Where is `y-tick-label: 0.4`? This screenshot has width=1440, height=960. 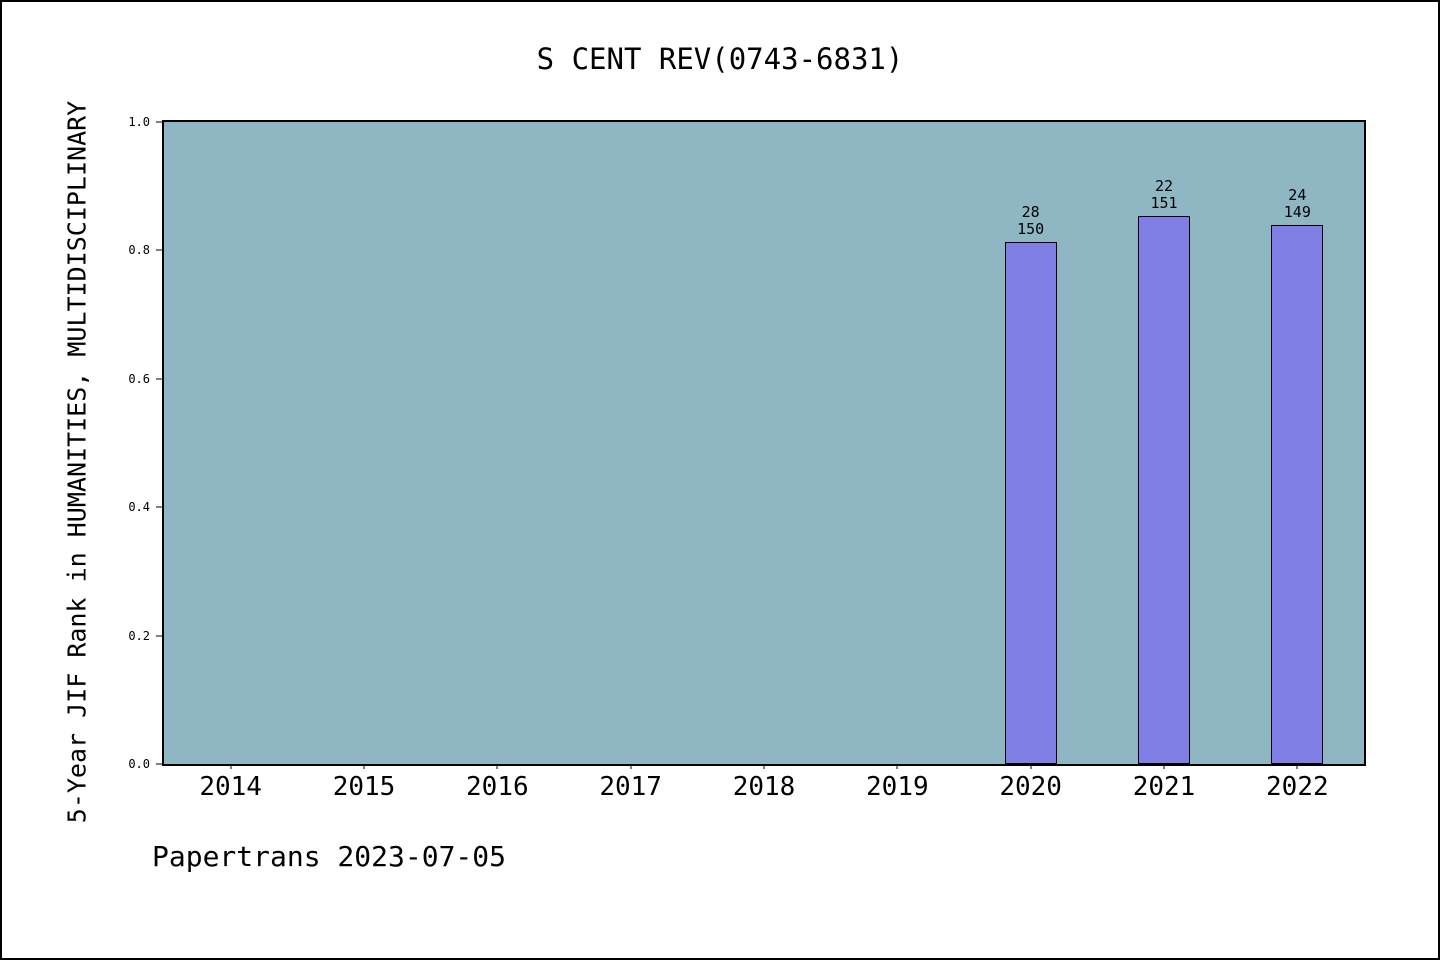
y-tick-label: 0.4 is located at coordinates (139, 507).